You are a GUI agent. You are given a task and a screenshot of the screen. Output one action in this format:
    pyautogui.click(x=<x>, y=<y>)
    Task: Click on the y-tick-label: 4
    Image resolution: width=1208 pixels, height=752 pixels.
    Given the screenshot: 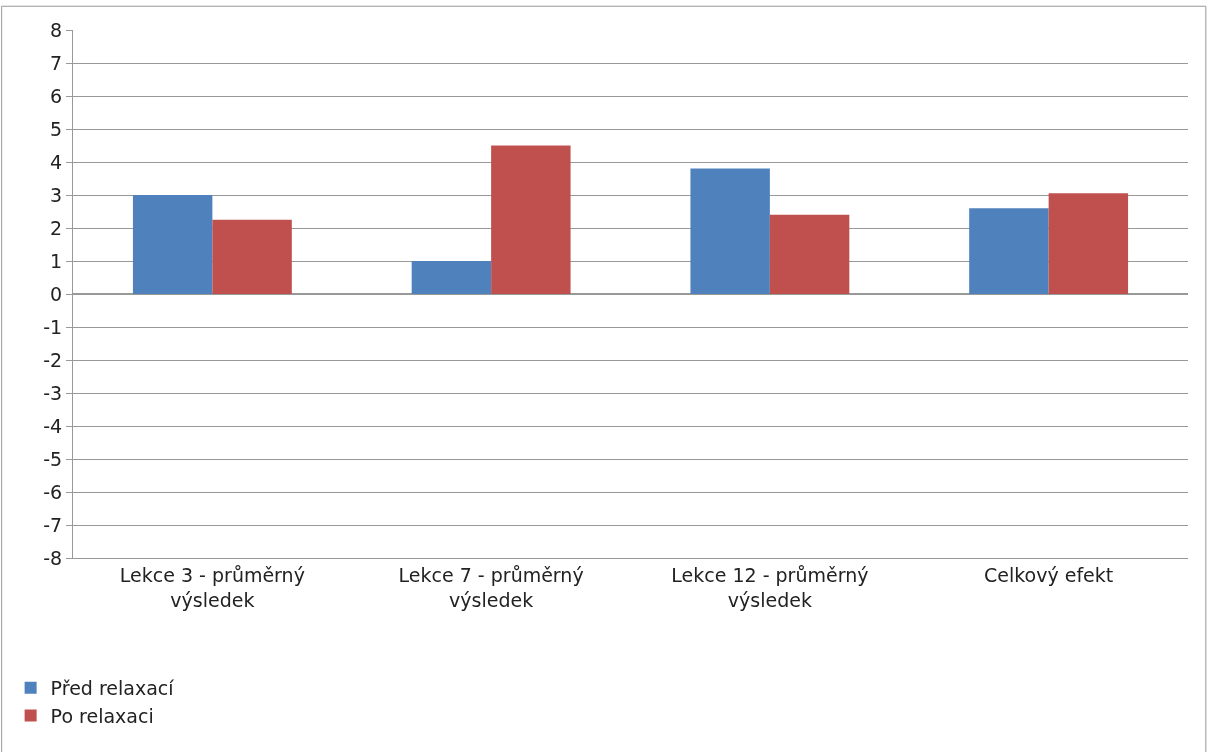 What is the action you would take?
    pyautogui.click(x=56, y=161)
    